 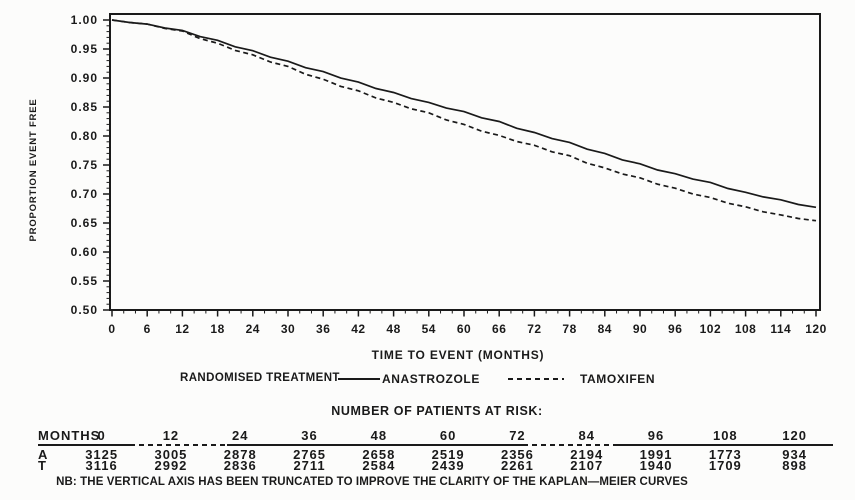 What do you see at coordinates (42, 465) in the screenshot?
I see `risk-row-label: T` at bounding box center [42, 465].